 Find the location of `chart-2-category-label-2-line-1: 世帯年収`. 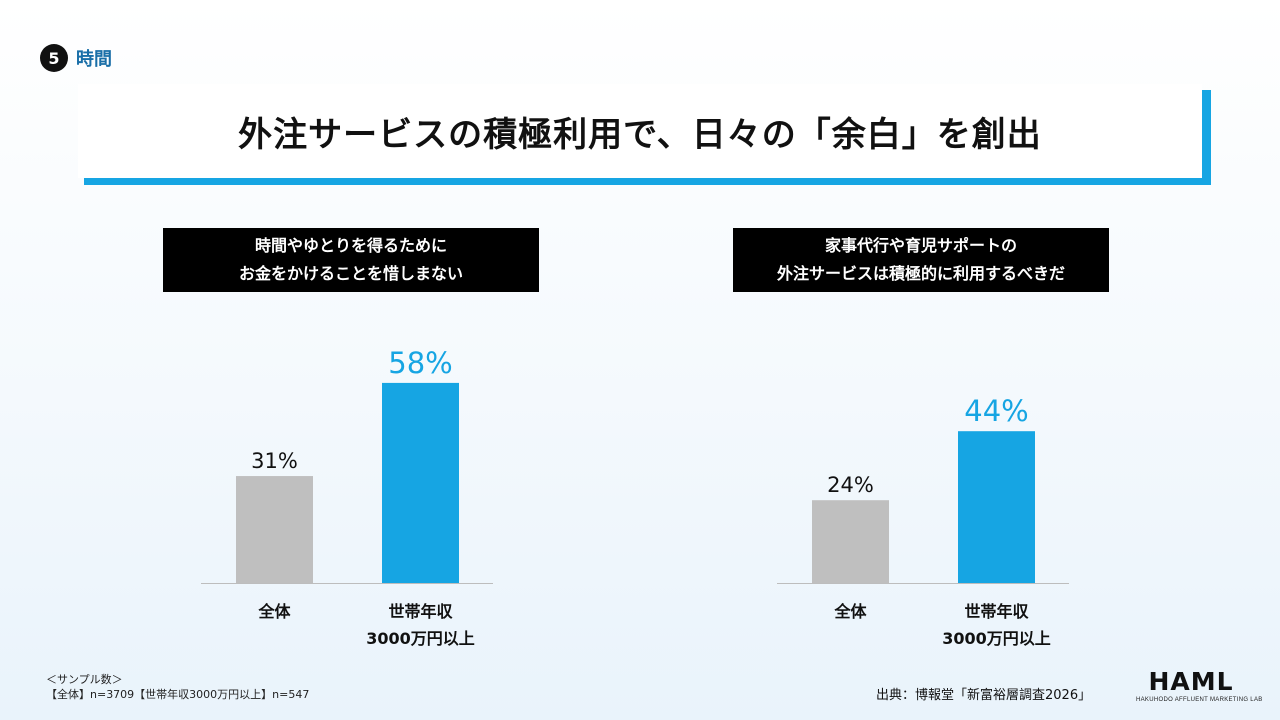

chart-2-category-label-2-line-1: 世帯年収 is located at coordinates (996, 611).